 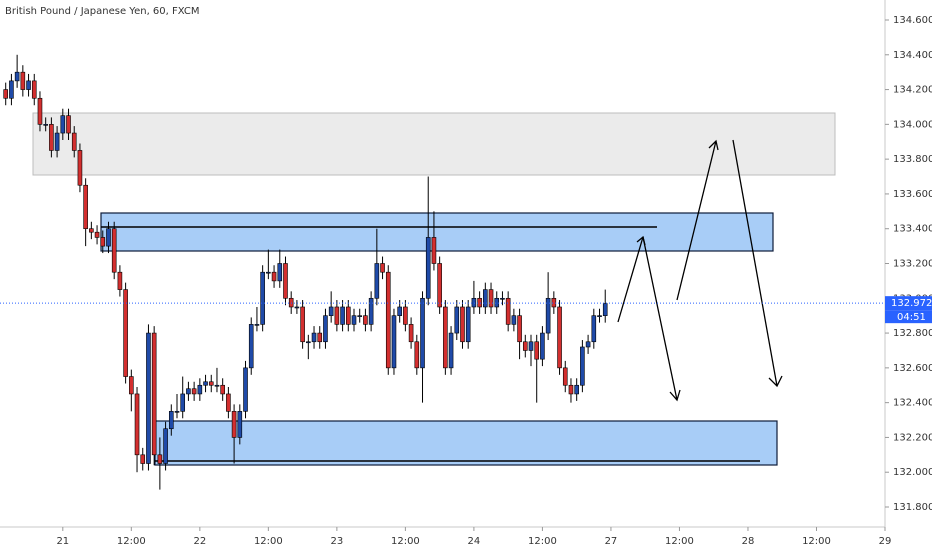 What do you see at coordinates (912, 264) in the screenshot?
I see `y-tick-label: 133.200` at bounding box center [912, 264].